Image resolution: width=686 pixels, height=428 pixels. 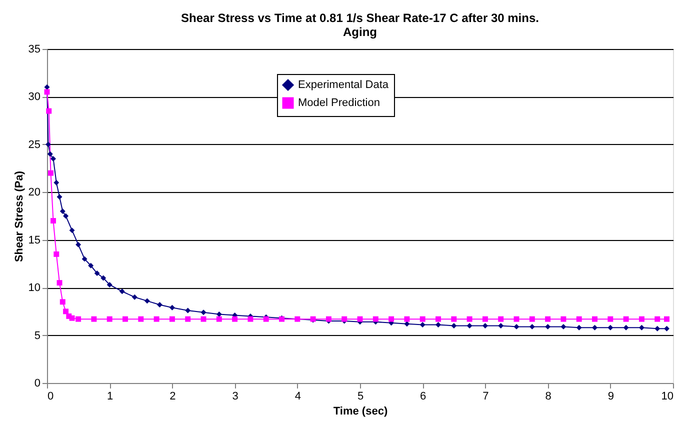 What do you see at coordinates (297, 396) in the screenshot?
I see `x-tick-label: 4` at bounding box center [297, 396].